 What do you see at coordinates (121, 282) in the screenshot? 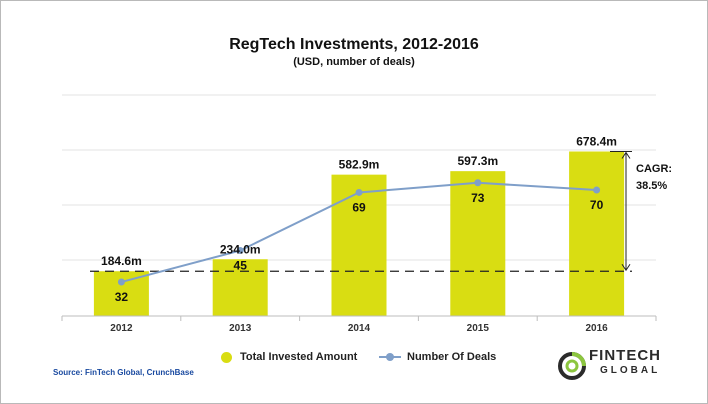
I see `deals-point-2012` at bounding box center [121, 282].